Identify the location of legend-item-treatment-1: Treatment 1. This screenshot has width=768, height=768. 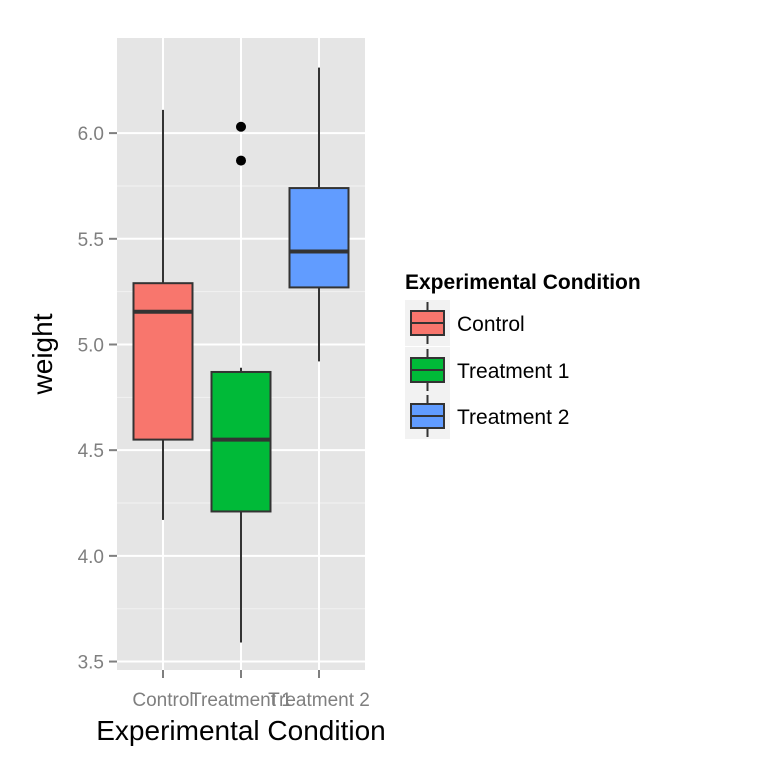
(487, 370).